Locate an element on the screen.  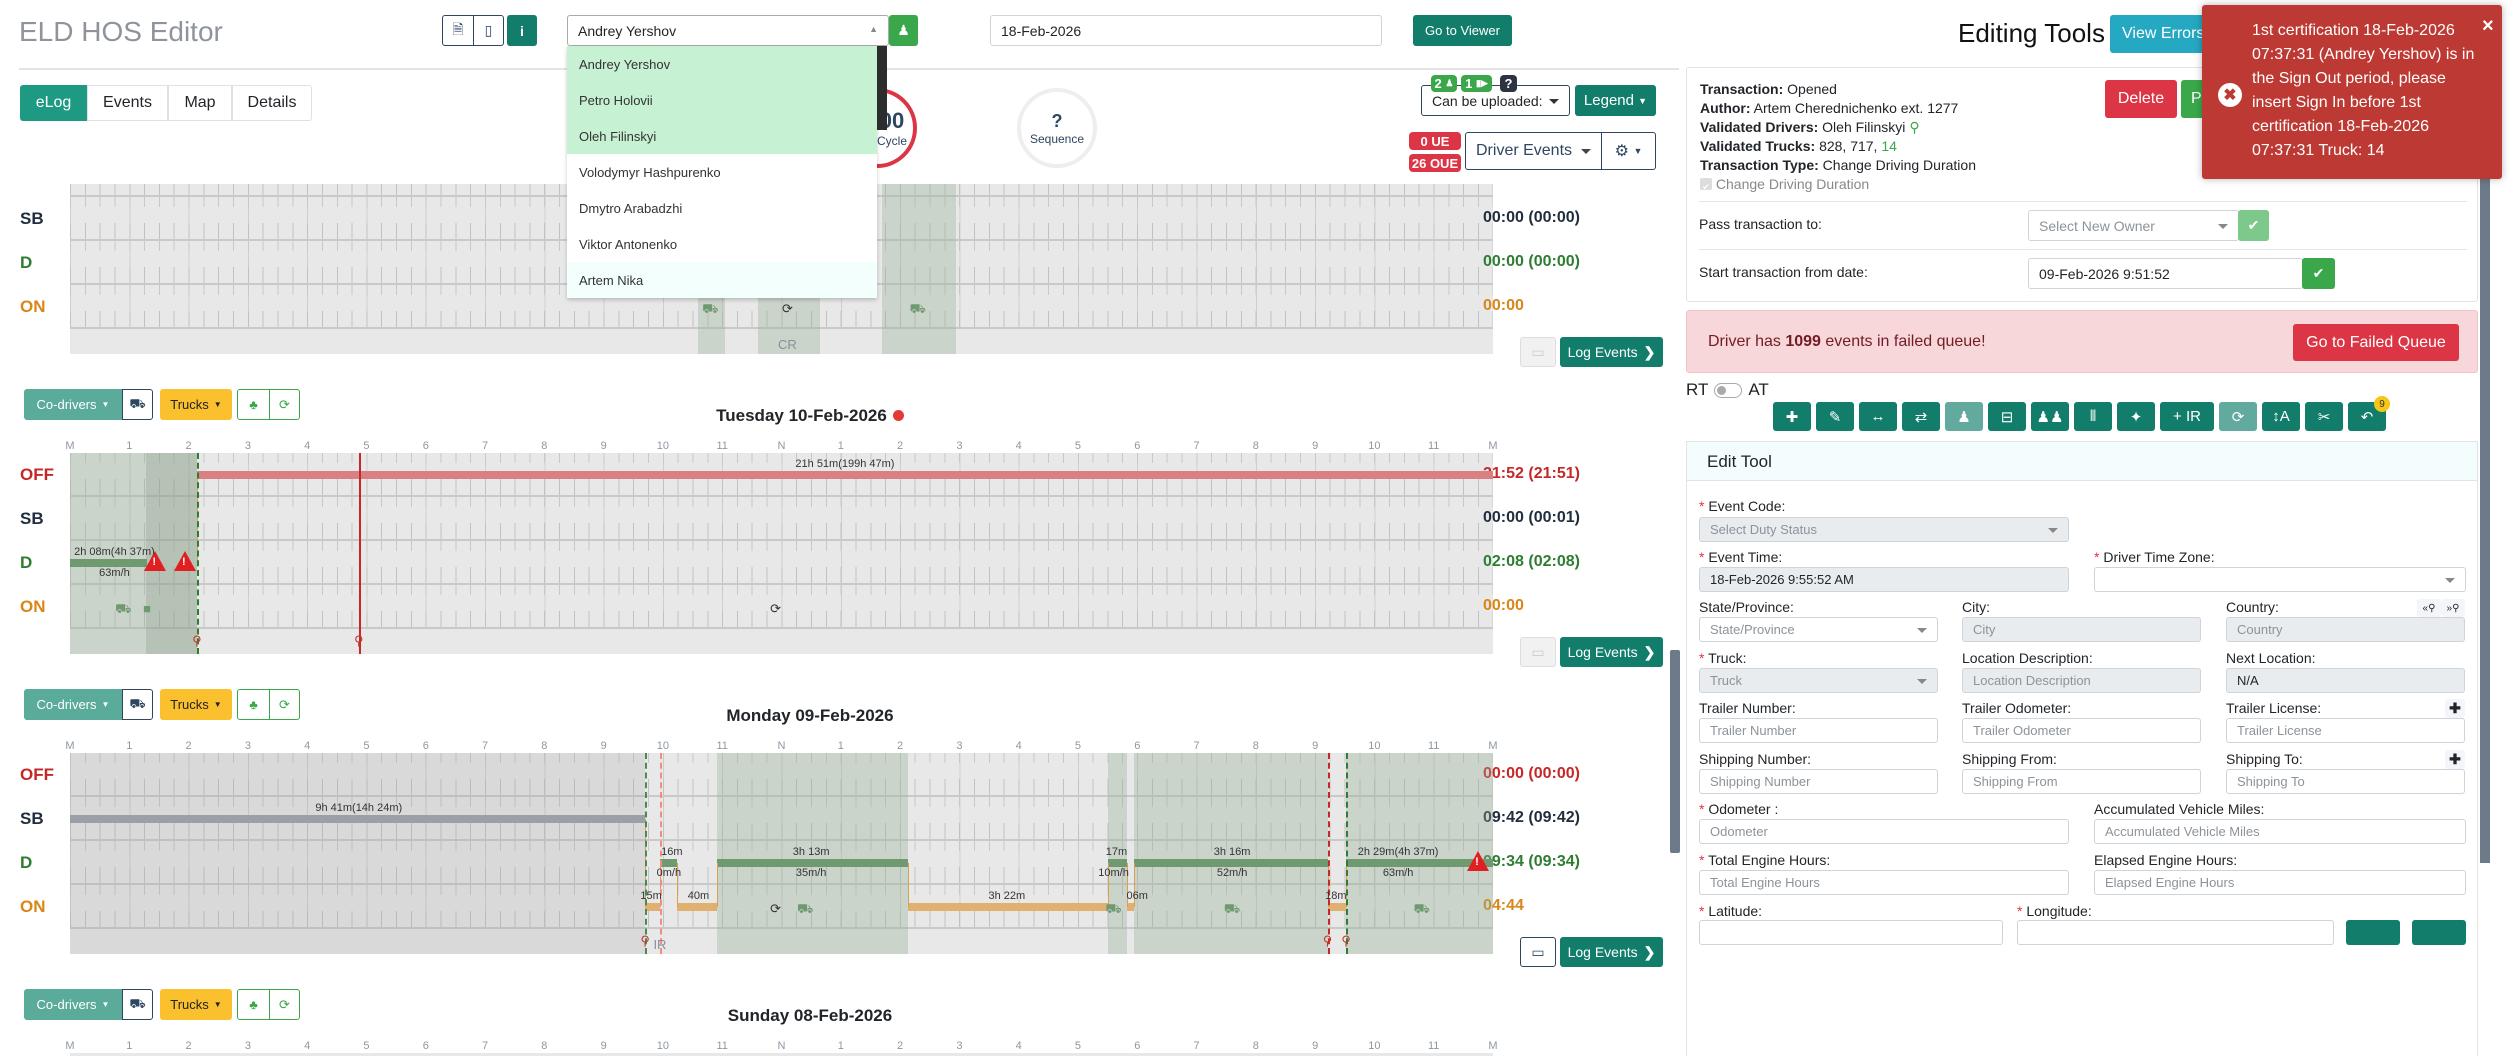
go-to-failed-queue-button: Go to Failed Queue is located at coordinates (2376, 342).